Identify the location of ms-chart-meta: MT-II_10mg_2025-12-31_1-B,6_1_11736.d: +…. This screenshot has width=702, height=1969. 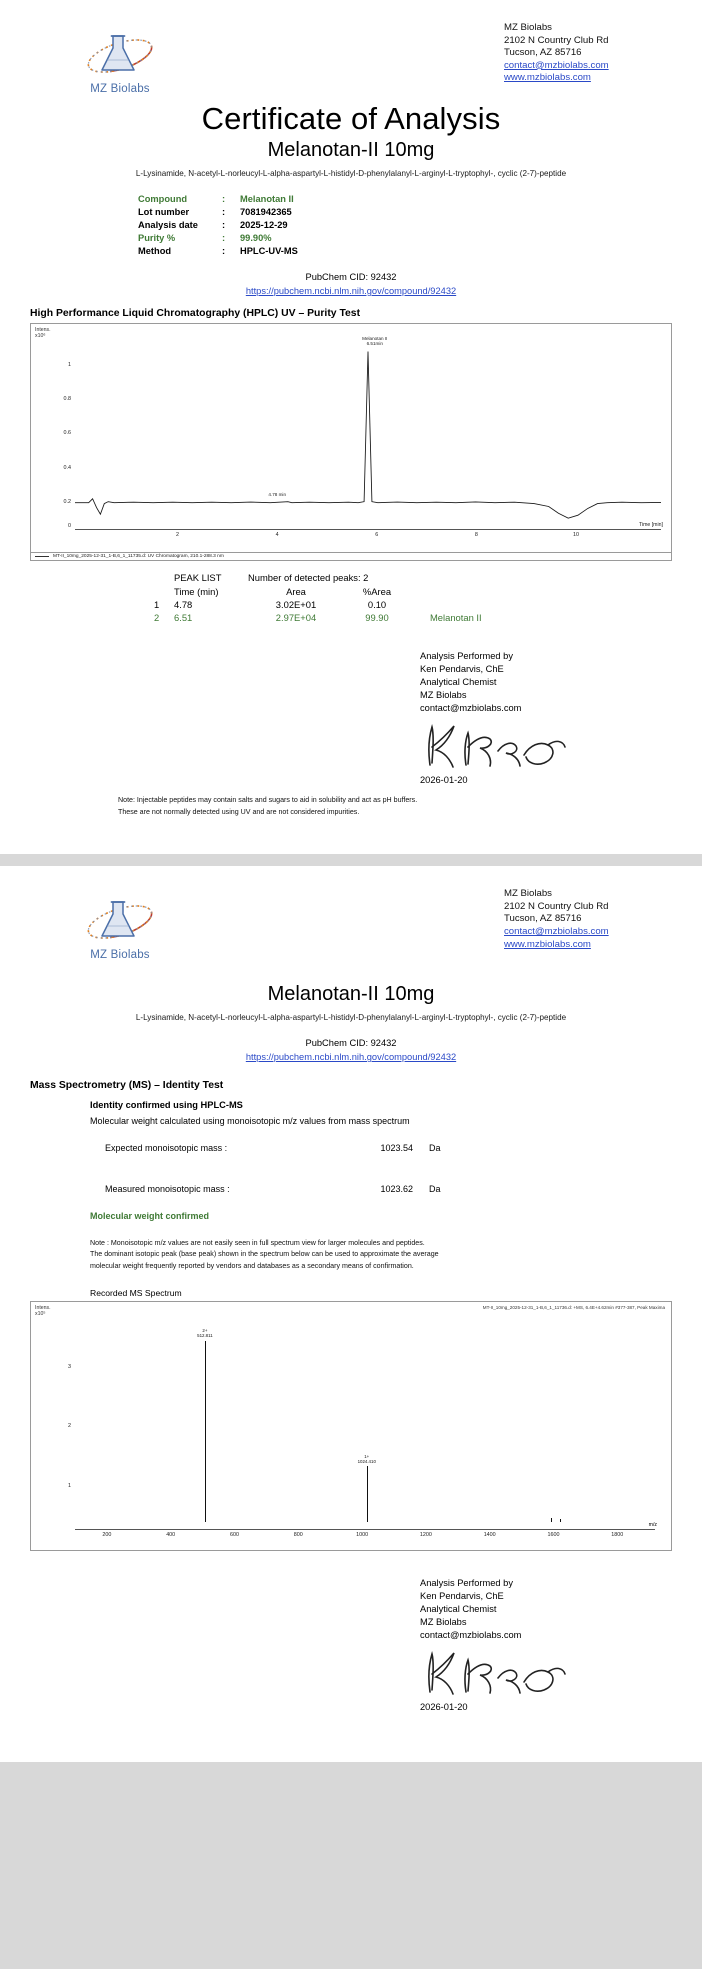
(573, 1308).